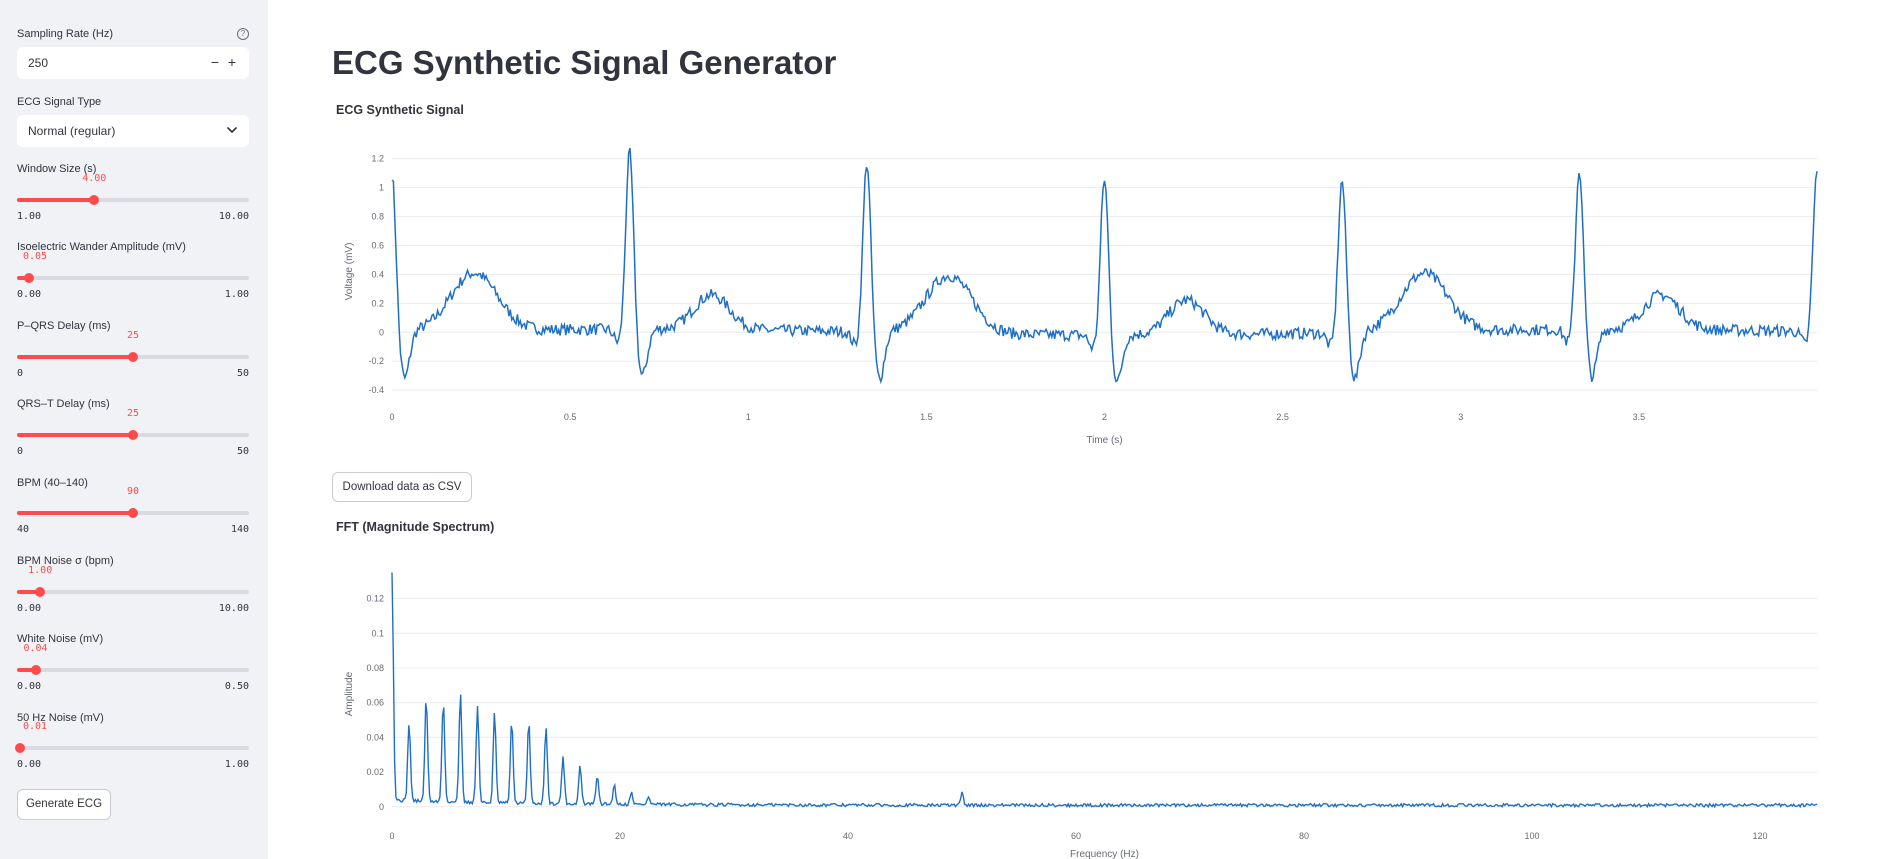 The height and width of the screenshot is (859, 1898). Describe the element at coordinates (59, 102) in the screenshot. I see `signal-type-label: ECG Signal Type` at that location.